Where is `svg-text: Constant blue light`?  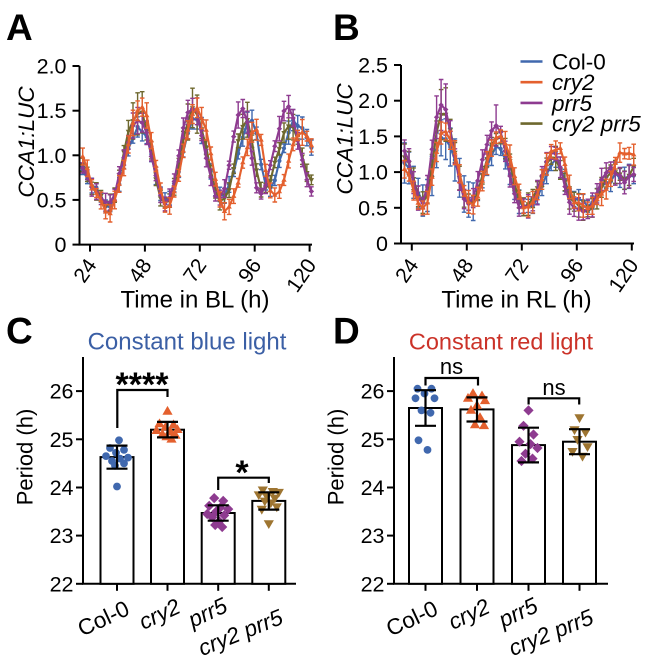
svg-text: Constant blue light is located at coordinates (187, 342).